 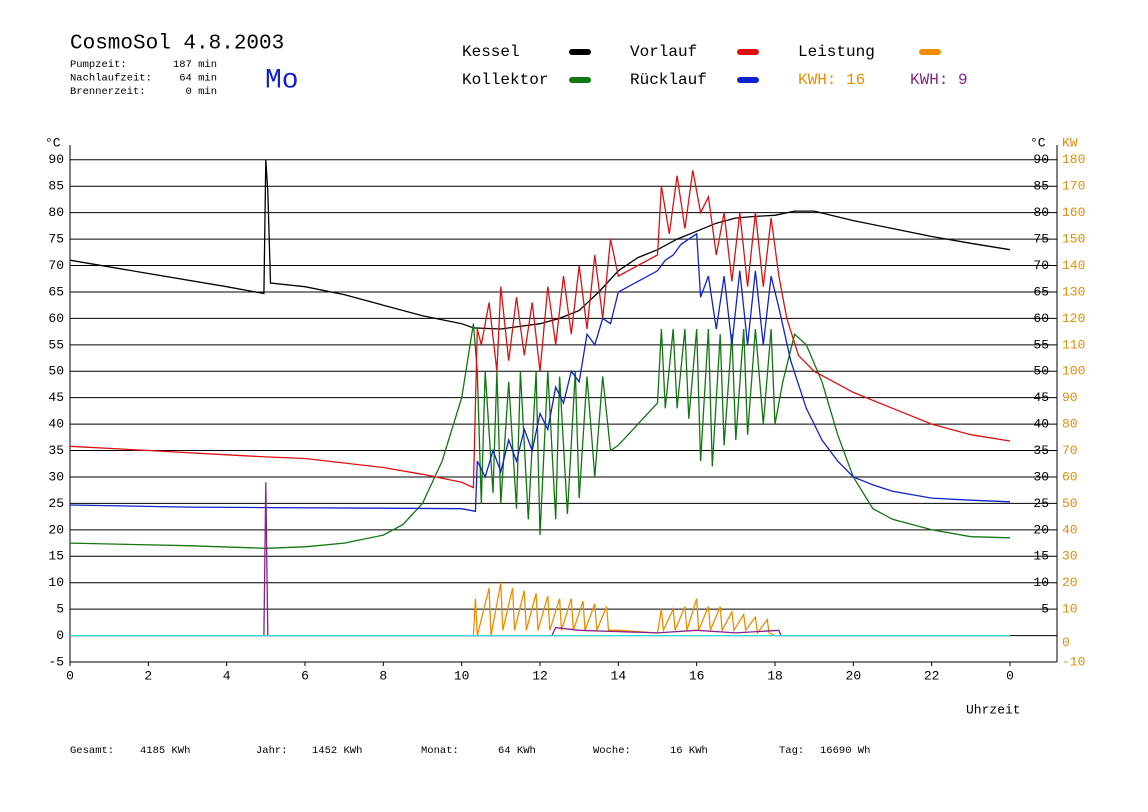 What do you see at coordinates (56, 529) in the screenshot?
I see `y-tick-label: 20` at bounding box center [56, 529].